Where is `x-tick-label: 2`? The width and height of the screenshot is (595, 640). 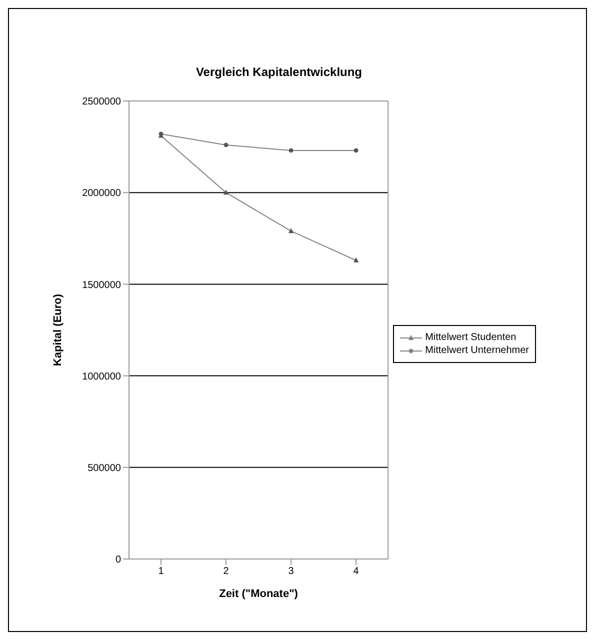 x-tick-label: 2 is located at coordinates (226, 572).